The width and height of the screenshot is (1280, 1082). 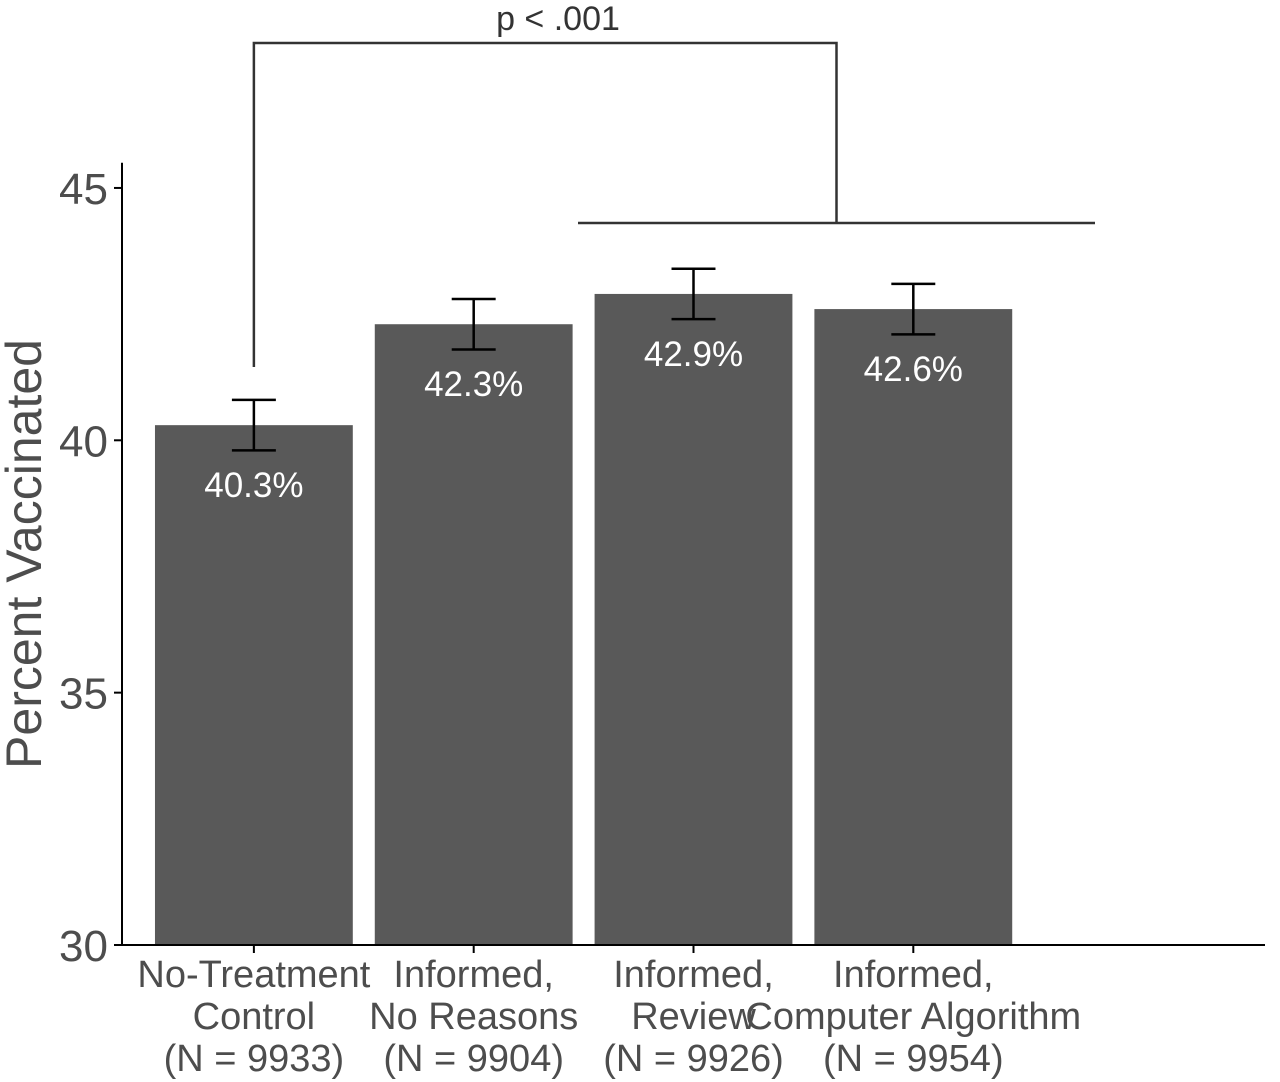 I want to click on x-tick-label: No-Treatment Control (N = 9933), so click(x=253, y=1017).